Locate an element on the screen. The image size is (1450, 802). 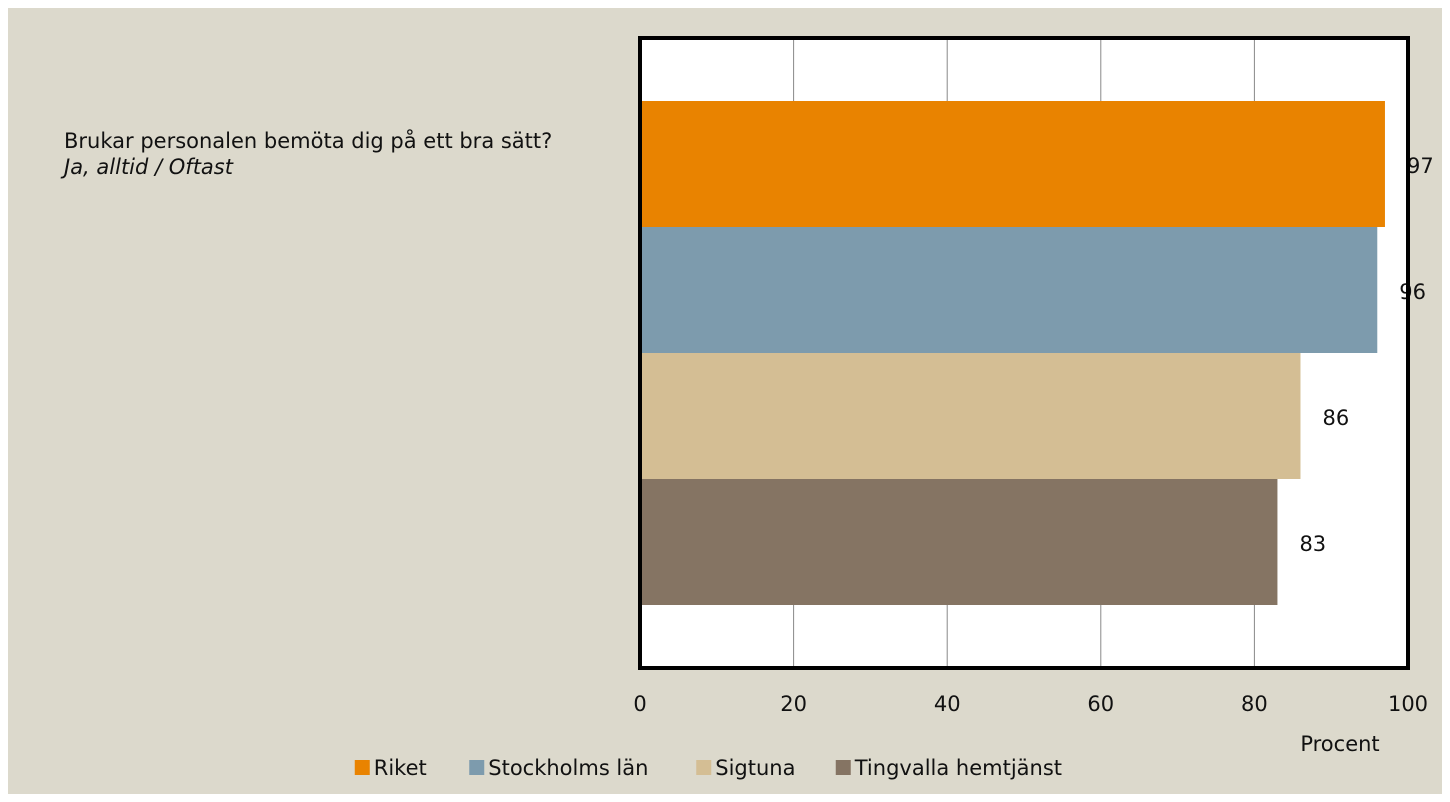
x-tick-label: 0 is located at coordinates (639, 704).